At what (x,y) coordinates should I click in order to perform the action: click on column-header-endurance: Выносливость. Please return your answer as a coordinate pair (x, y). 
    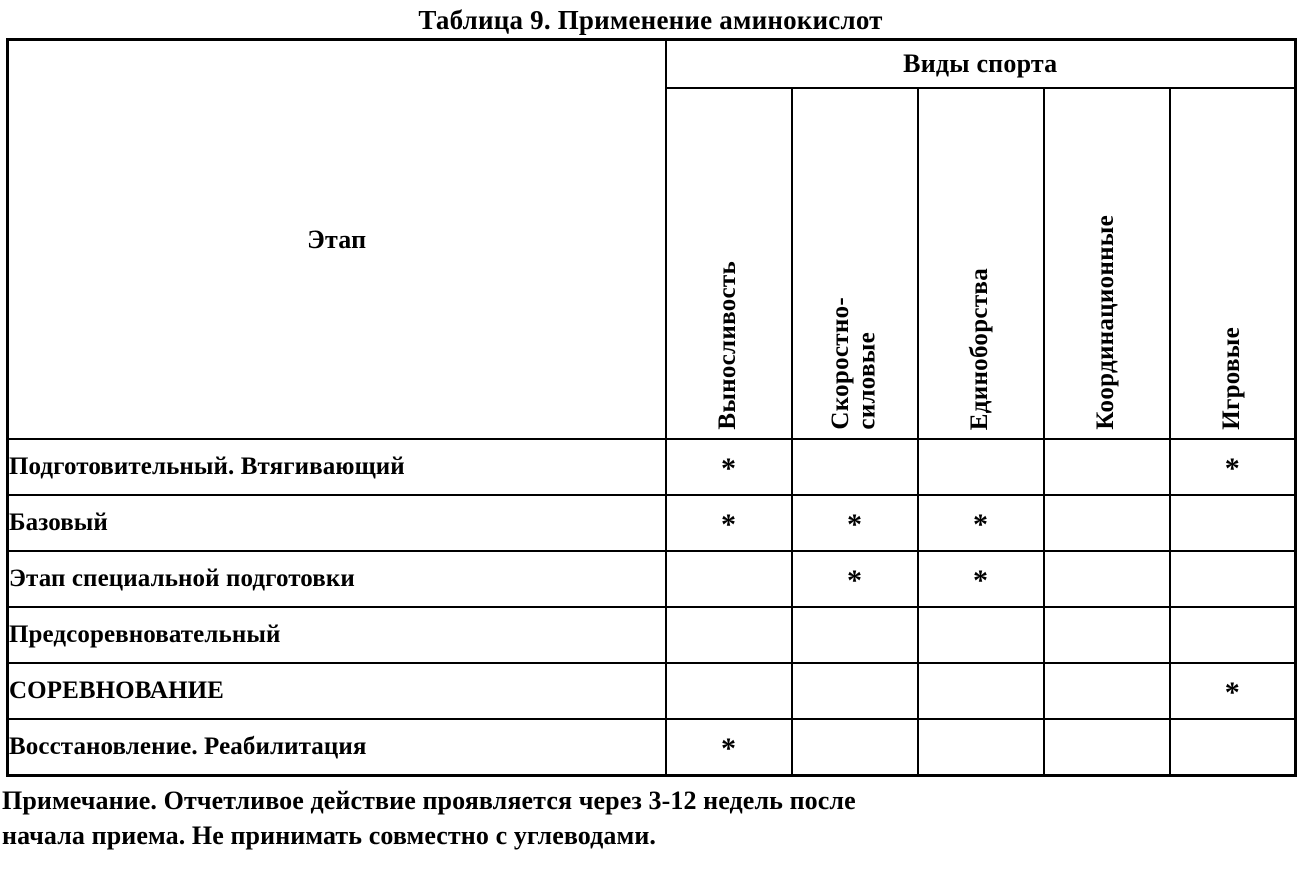
    Looking at the image, I should click on (728, 263).